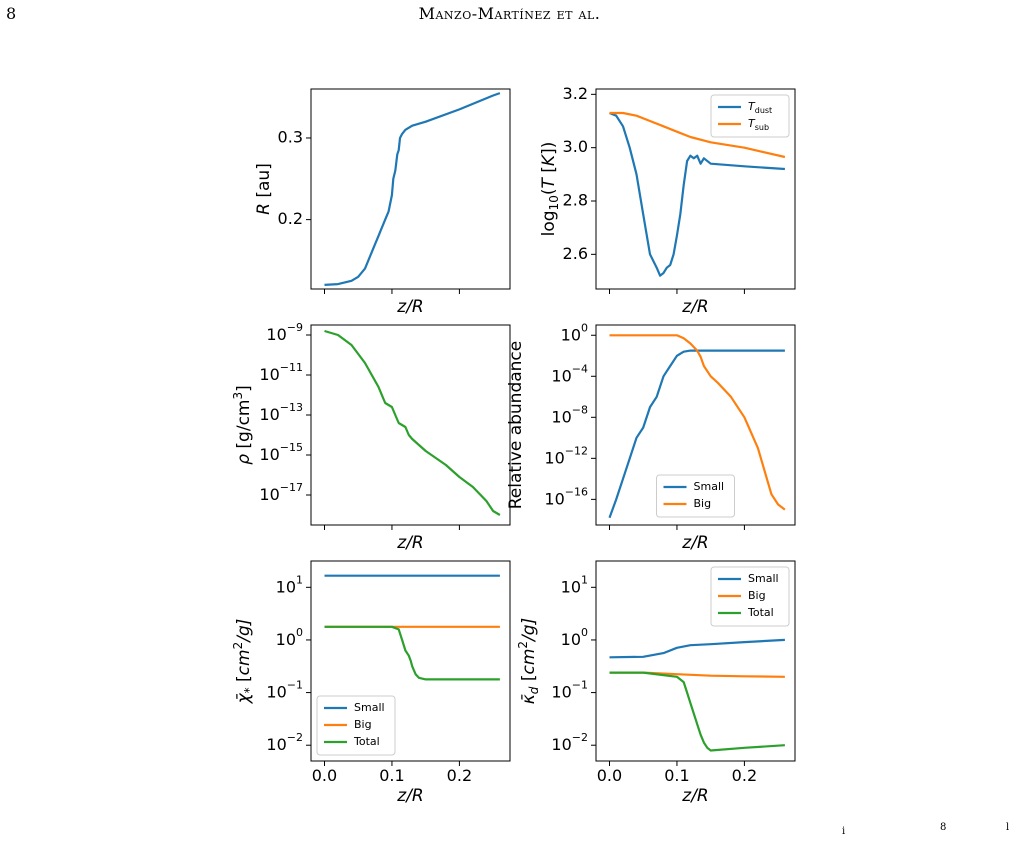 Image resolution: width=1019 pixels, height=841 pixels. I want to click on y-tick-label: 3.0, so click(575, 146).